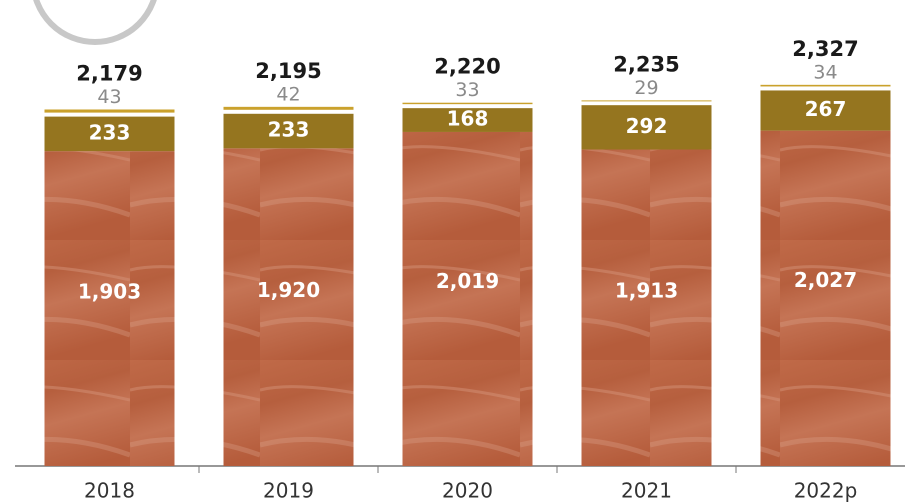 This screenshot has height=502, width=909. Describe the element at coordinates (467, 281) in the screenshot. I see `segment-label: 2,019` at that location.